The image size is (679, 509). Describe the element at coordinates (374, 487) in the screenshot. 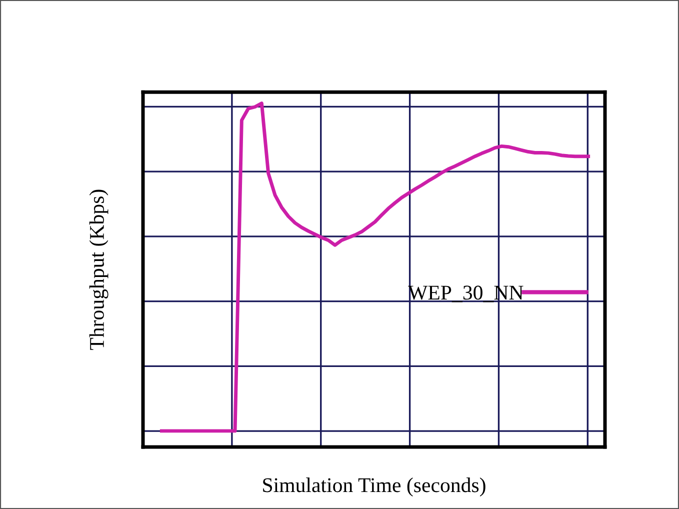

I see `x-axis-title: Simulation Time (seconds)` at that location.